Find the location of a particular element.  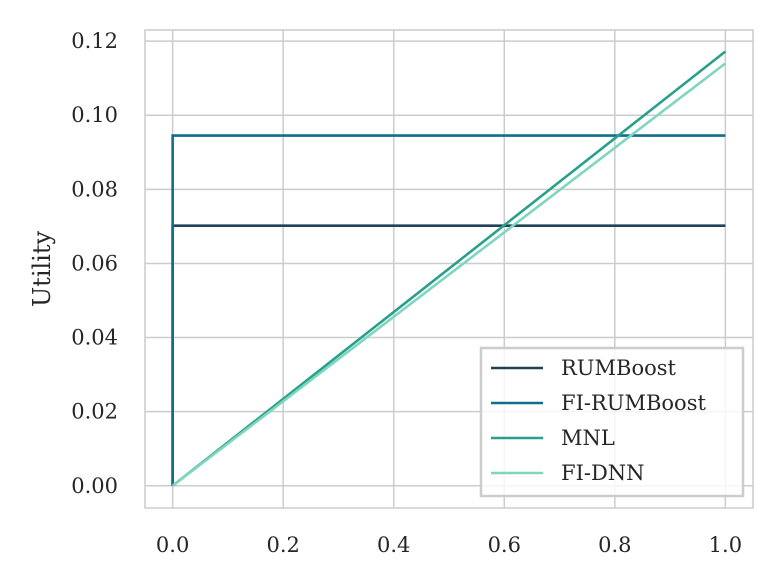

legend-label-fi-rumboost: FI-RUMBoost is located at coordinates (633, 403).